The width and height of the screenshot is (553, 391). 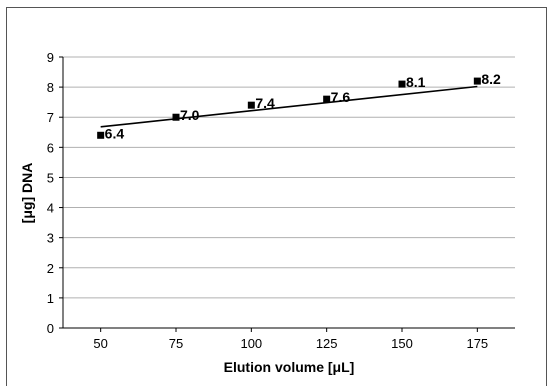 I want to click on x-tick-label: 125, so click(x=327, y=343).